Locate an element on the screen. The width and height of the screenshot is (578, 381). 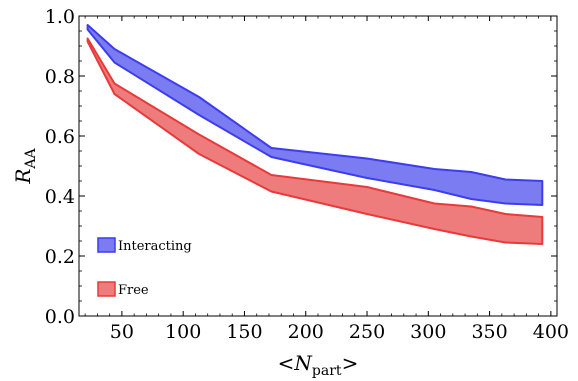
x-axis-label-main: N is located at coordinates (303, 363).